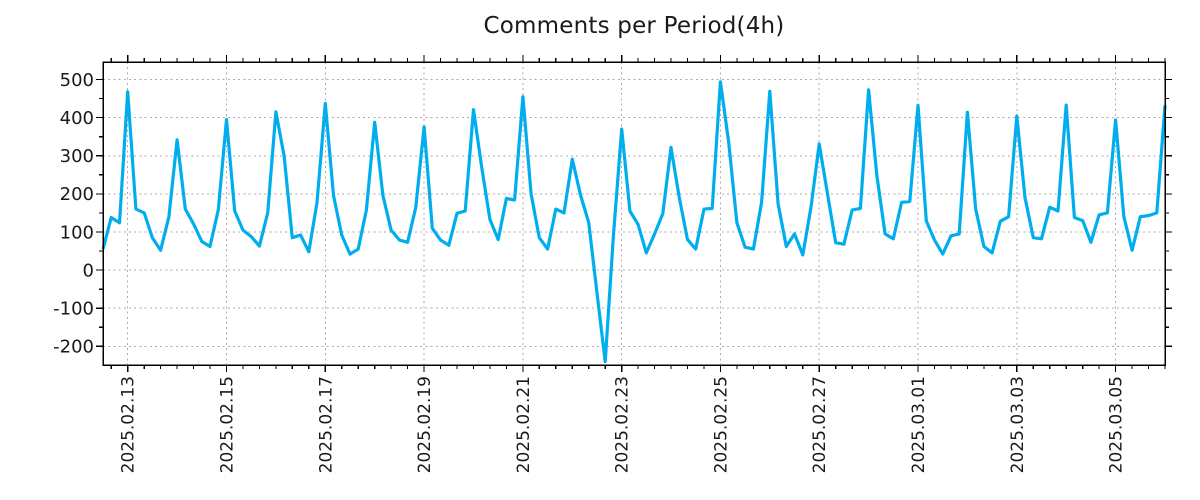 The height and width of the screenshot is (500, 1200). Describe the element at coordinates (88, 270) in the screenshot. I see `y-tick-label: 0` at that location.